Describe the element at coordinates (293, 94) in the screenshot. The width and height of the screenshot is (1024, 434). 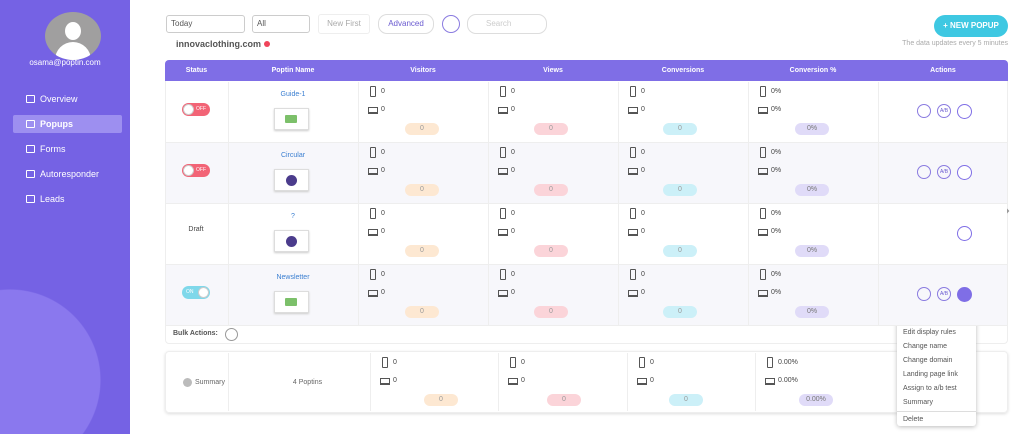
I see `popup-name: Guide-1` at that location.